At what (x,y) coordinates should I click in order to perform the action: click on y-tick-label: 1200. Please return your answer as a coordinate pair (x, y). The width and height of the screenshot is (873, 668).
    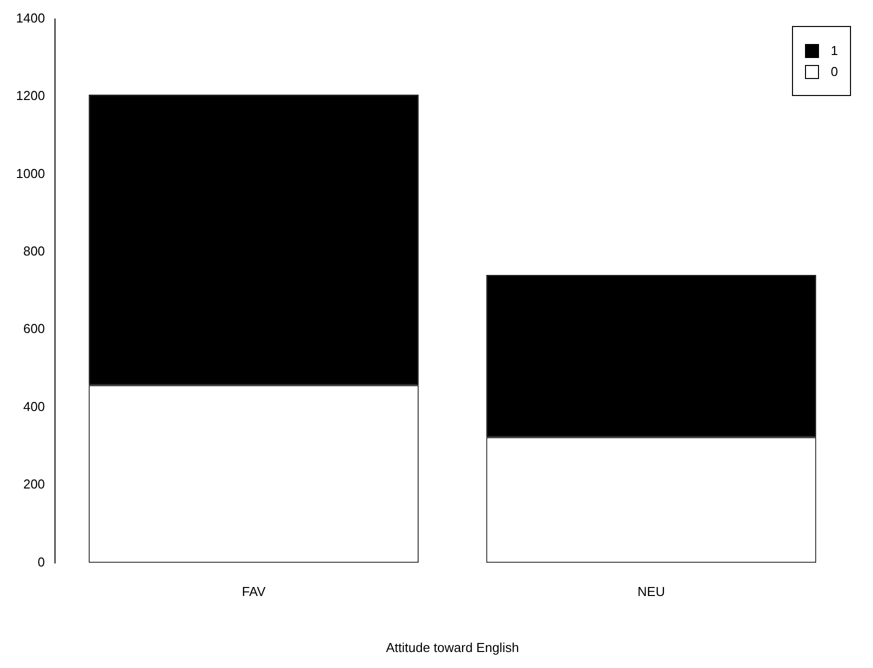
    Looking at the image, I should click on (30, 96).